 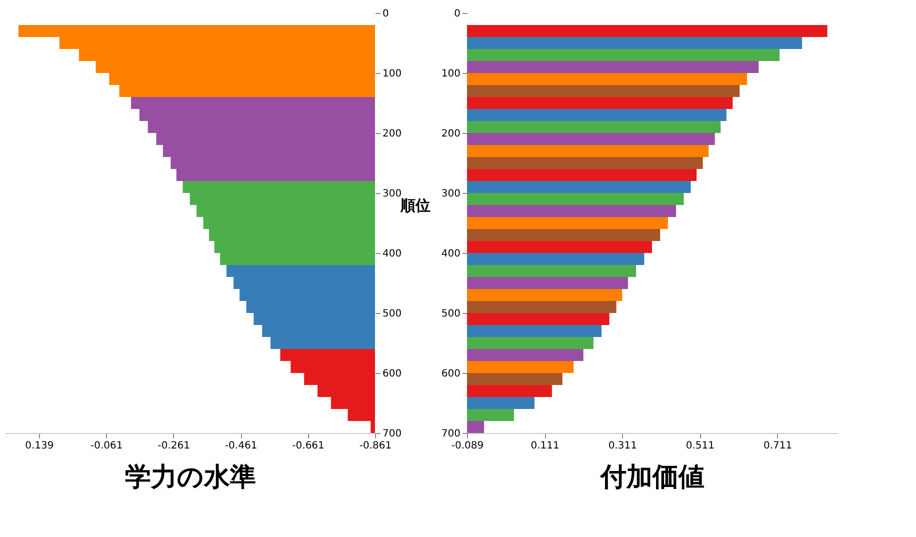 I want to click on x-tick-label: 0.311, so click(x=622, y=446).